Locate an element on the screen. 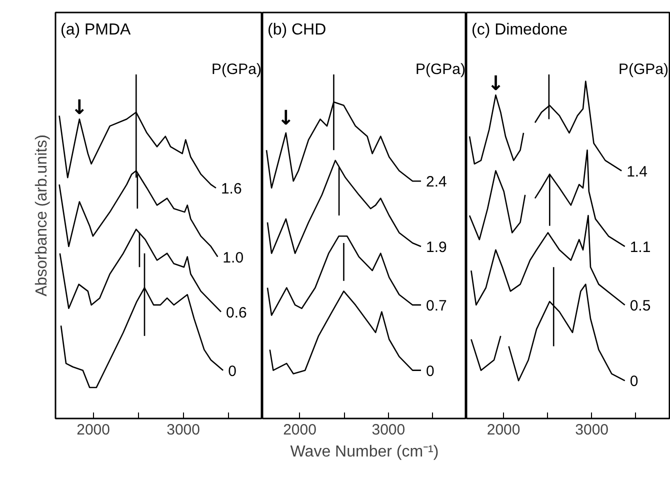 The image size is (670, 484). series-label: 1.6 is located at coordinates (231, 189).